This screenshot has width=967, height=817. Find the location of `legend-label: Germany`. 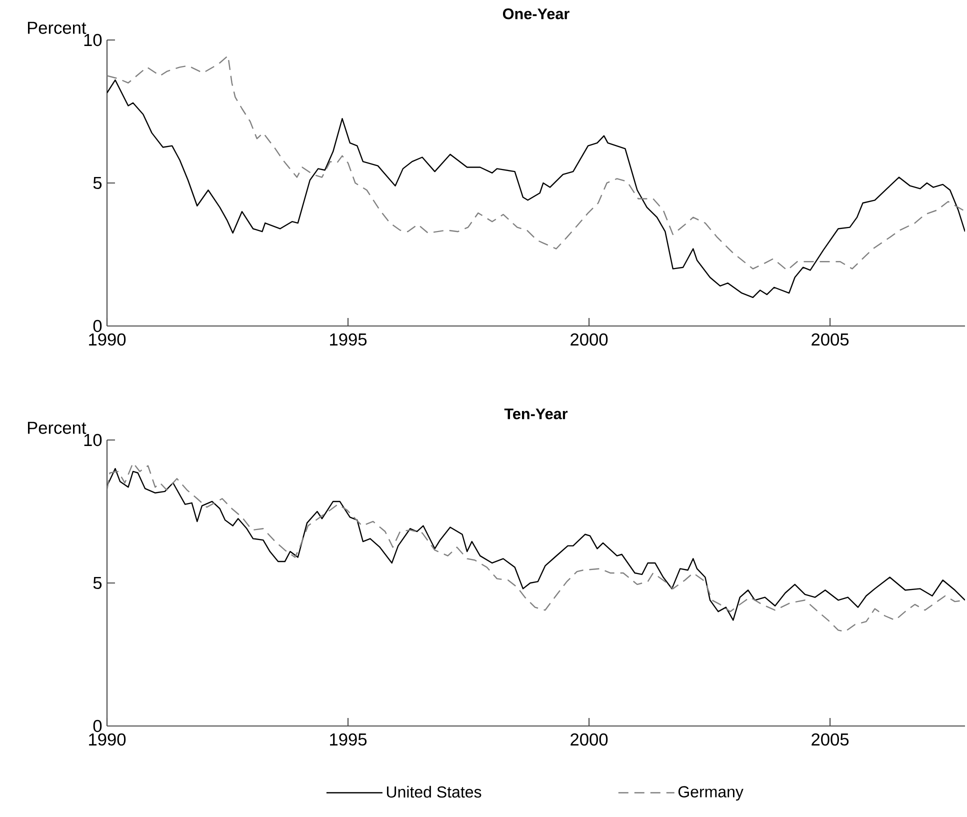

legend-label: Germany is located at coordinates (711, 793).